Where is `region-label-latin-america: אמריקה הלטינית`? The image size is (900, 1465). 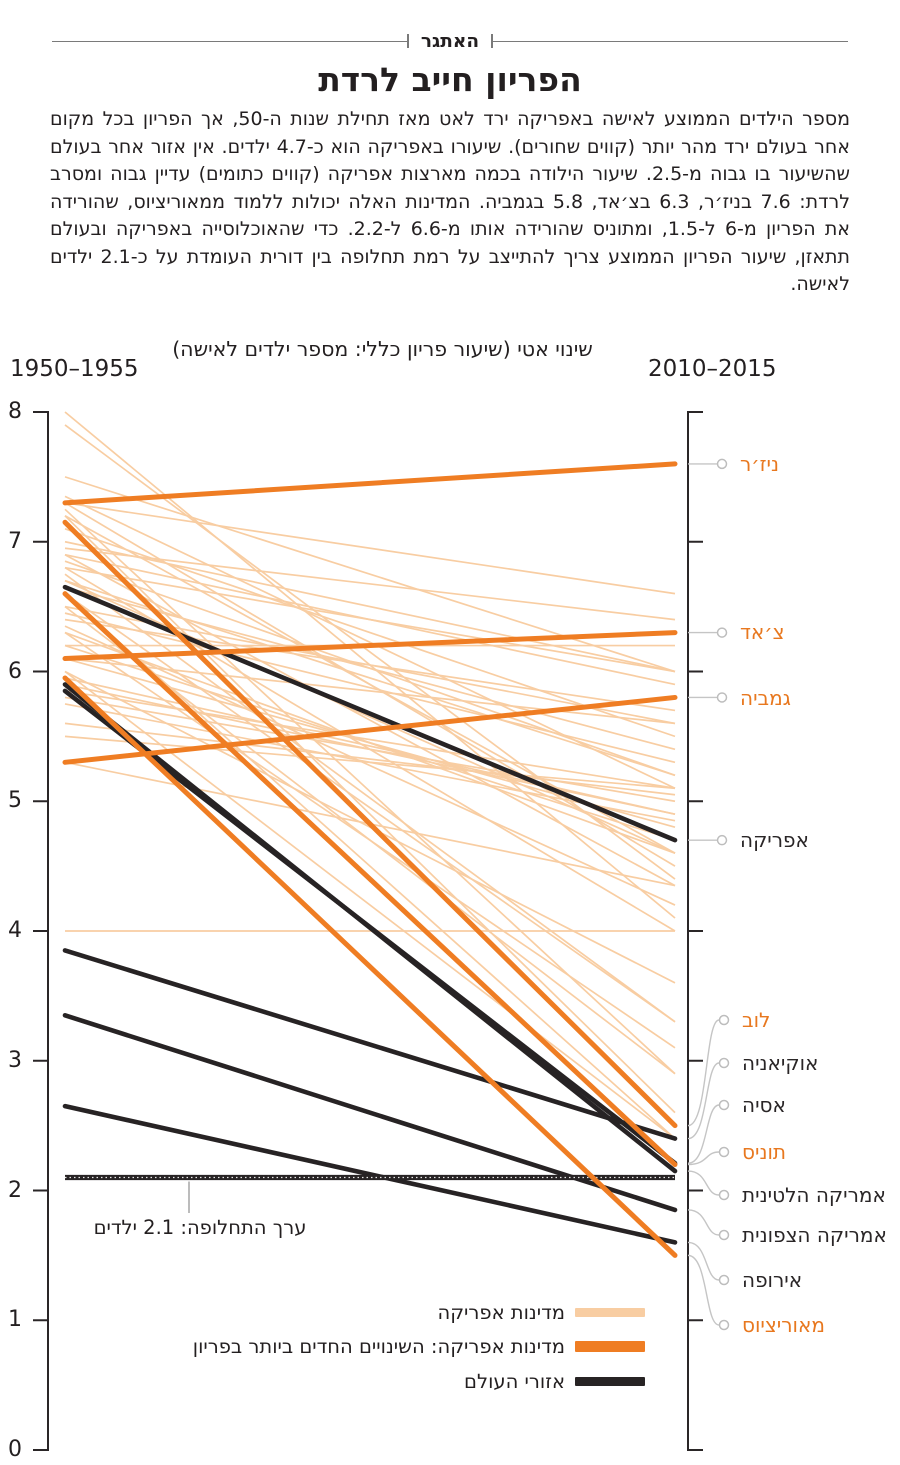 region-label-latin-america: אמריקה הלטינית is located at coordinates (814, 1195).